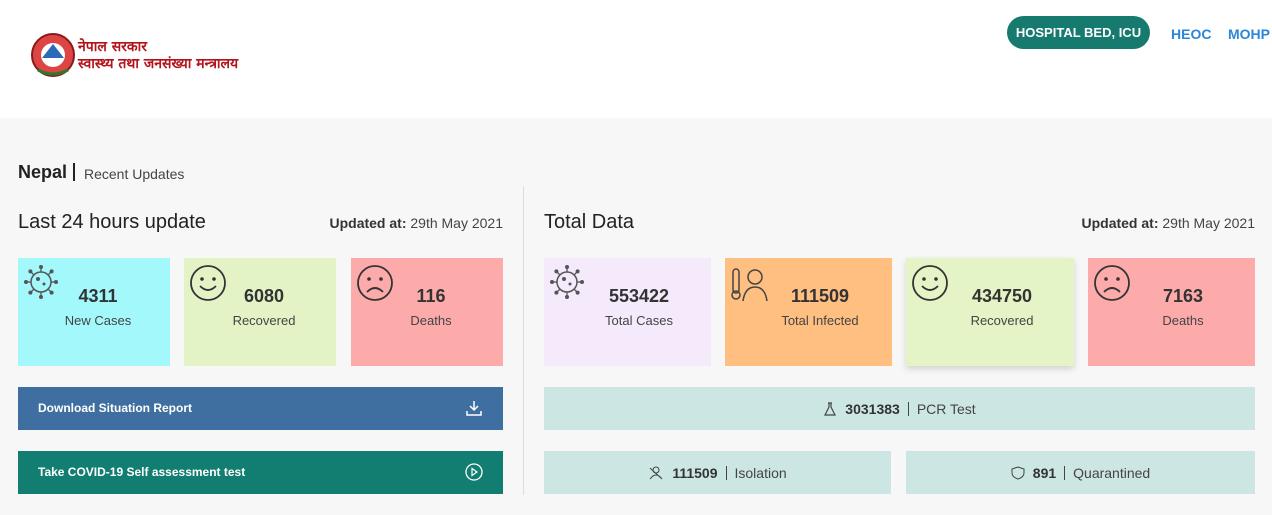  I want to click on subtitle: Recent Updates, so click(134, 174).